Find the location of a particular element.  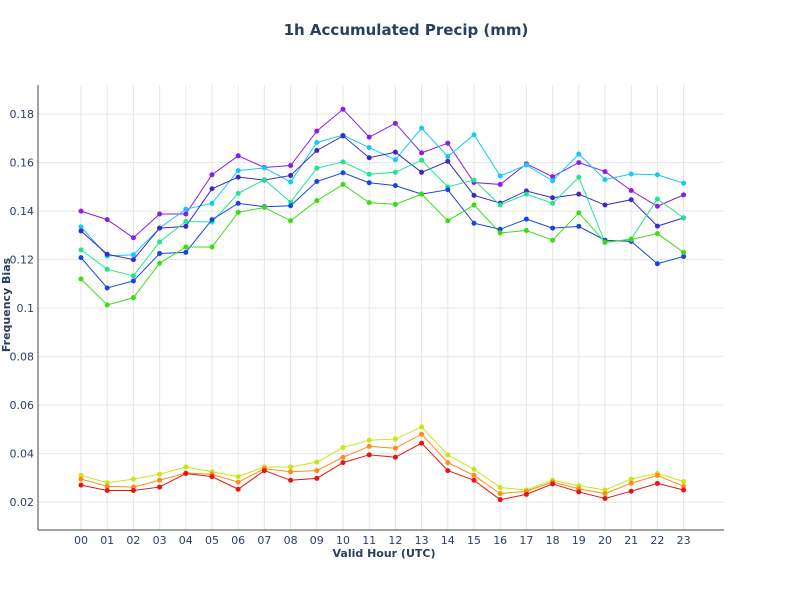

y-tick-label: 0.02 is located at coordinates (22, 502).